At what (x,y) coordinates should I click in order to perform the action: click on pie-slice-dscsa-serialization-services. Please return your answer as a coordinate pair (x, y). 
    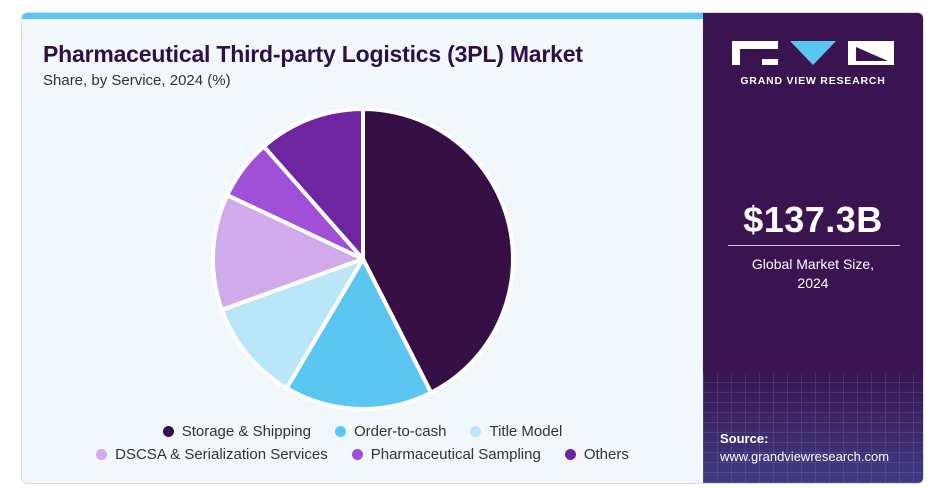
    Looking at the image, I should click on (288, 252).